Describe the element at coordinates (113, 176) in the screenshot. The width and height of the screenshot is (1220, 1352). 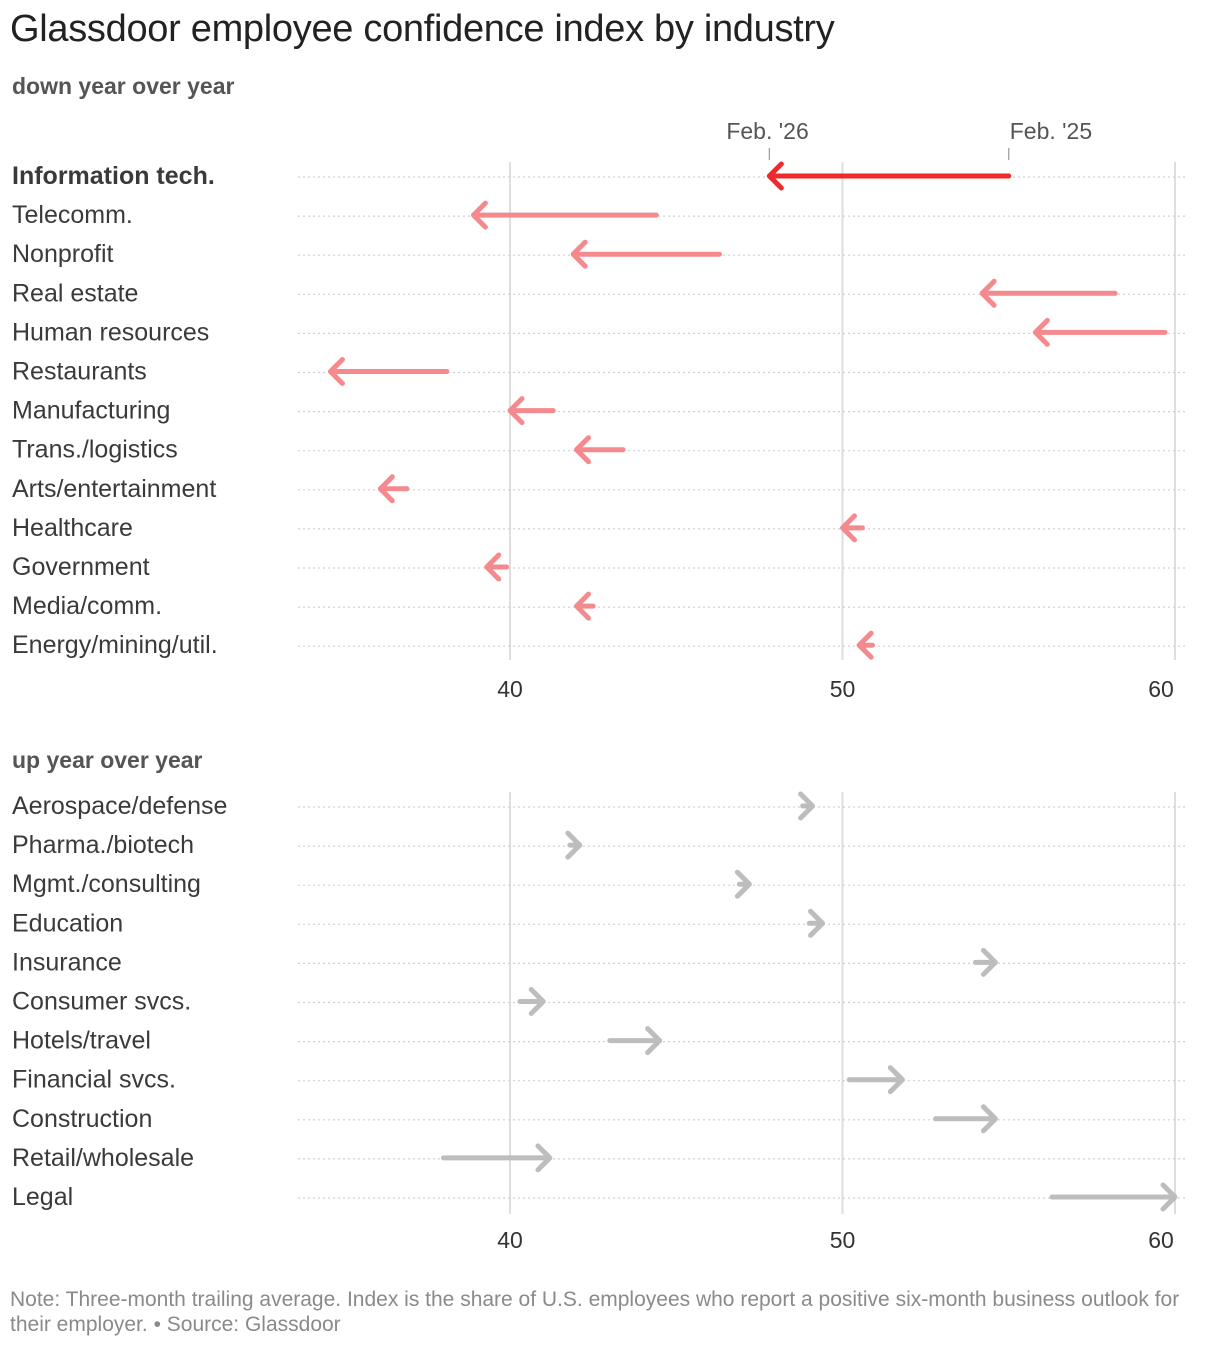
I see `category-label: Information tech.` at that location.